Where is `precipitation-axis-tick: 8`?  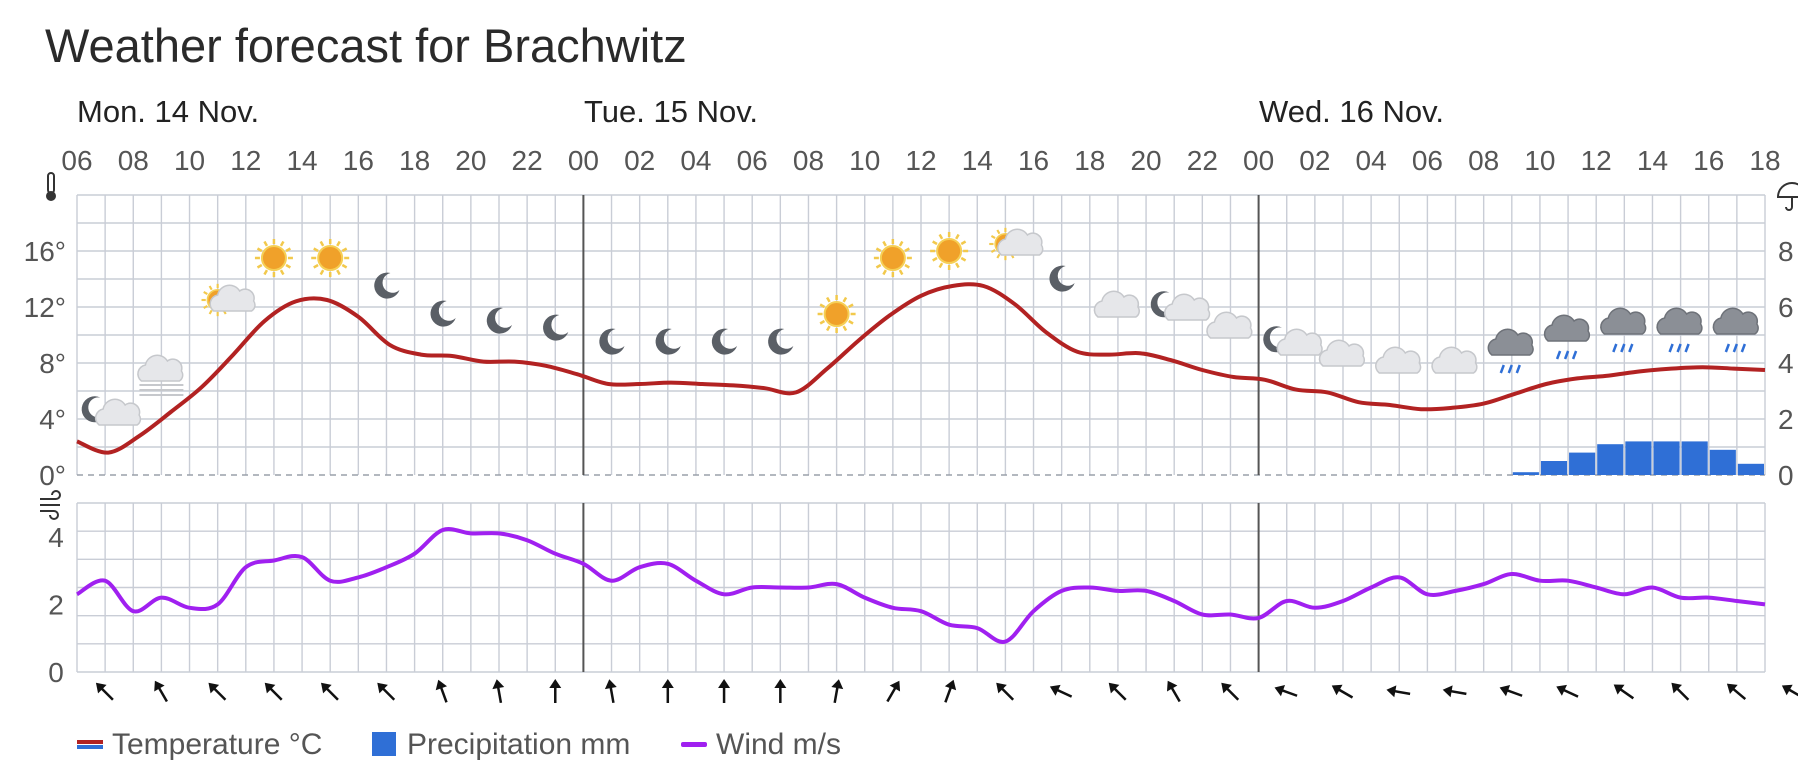 precipitation-axis-tick: 8 is located at coordinates (1786, 251).